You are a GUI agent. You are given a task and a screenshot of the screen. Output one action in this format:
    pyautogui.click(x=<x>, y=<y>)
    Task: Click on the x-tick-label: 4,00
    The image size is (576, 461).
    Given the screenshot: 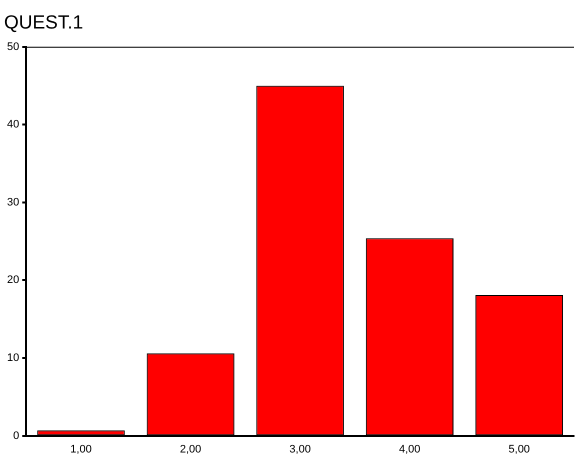 What is the action you would take?
    pyautogui.click(x=409, y=449)
    